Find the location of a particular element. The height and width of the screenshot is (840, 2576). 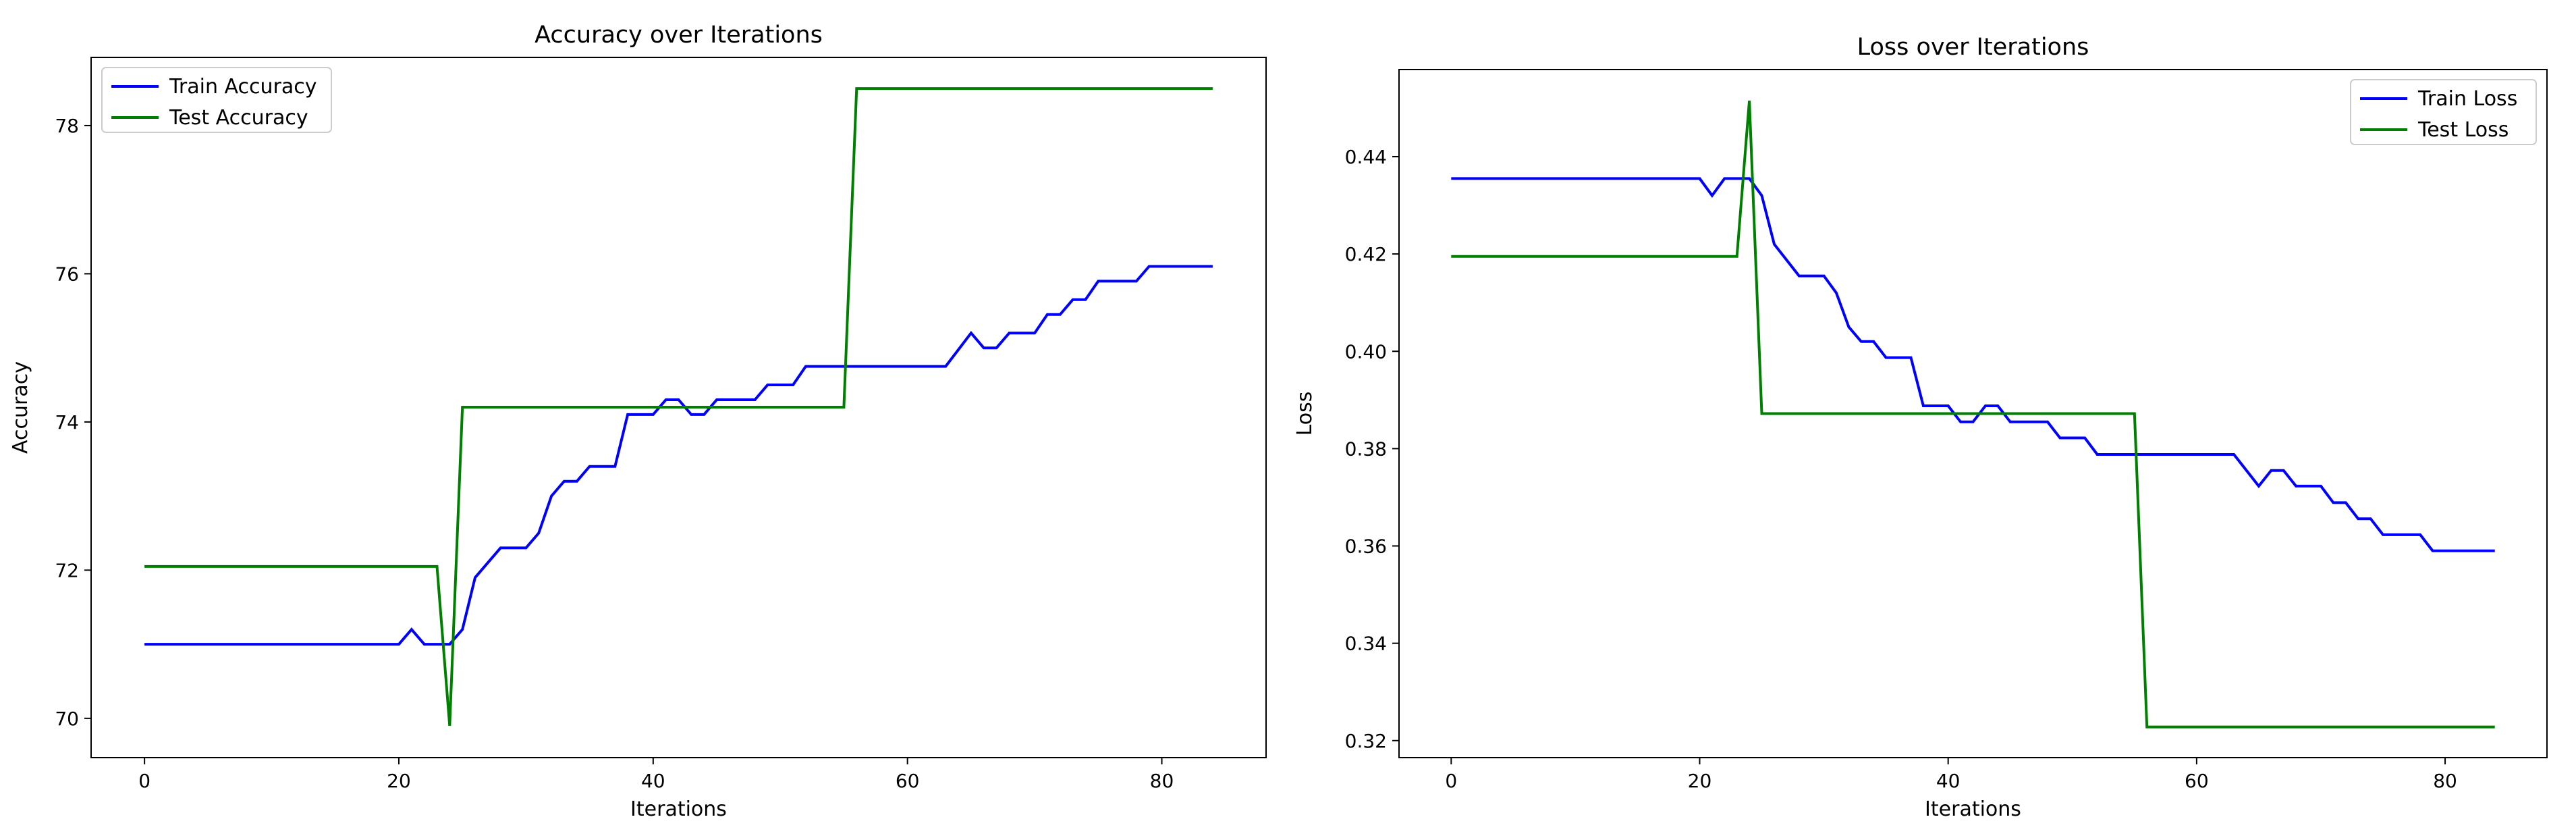

y-tick-label: 78 is located at coordinates (67, 126).